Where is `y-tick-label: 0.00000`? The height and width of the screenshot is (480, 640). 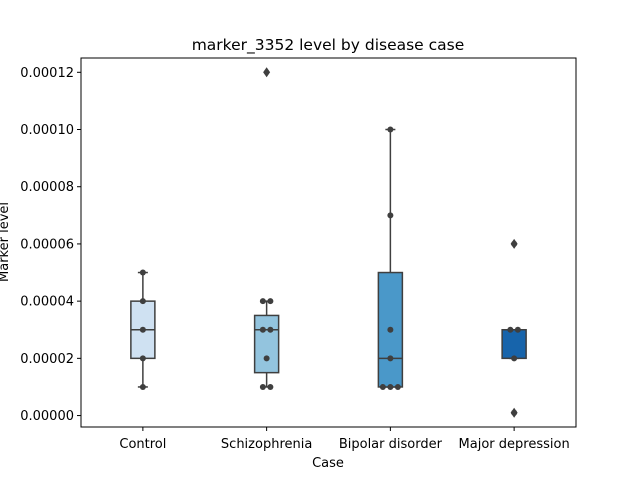 y-tick-label: 0.00000 is located at coordinates (47, 416).